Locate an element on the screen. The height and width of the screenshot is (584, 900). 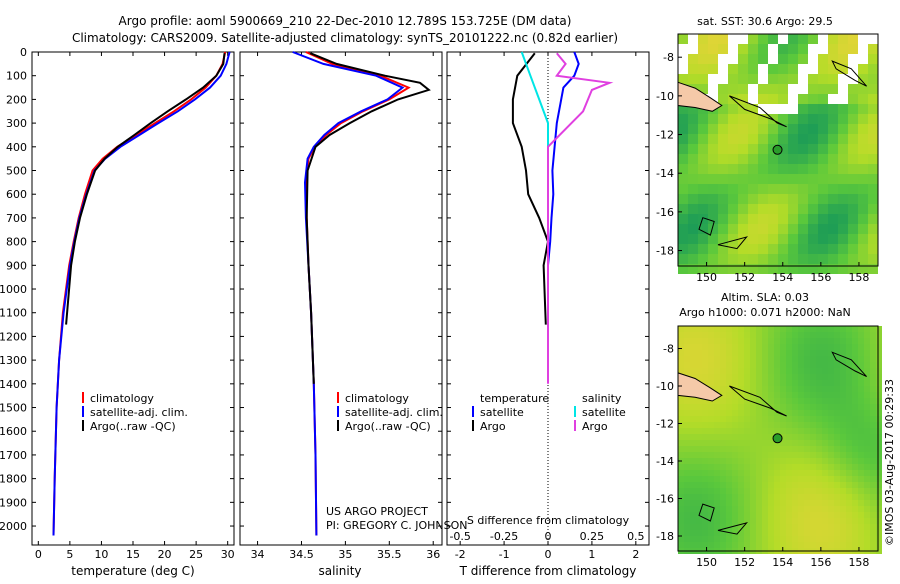
legend-climatology: climatology is located at coordinates (377, 398).